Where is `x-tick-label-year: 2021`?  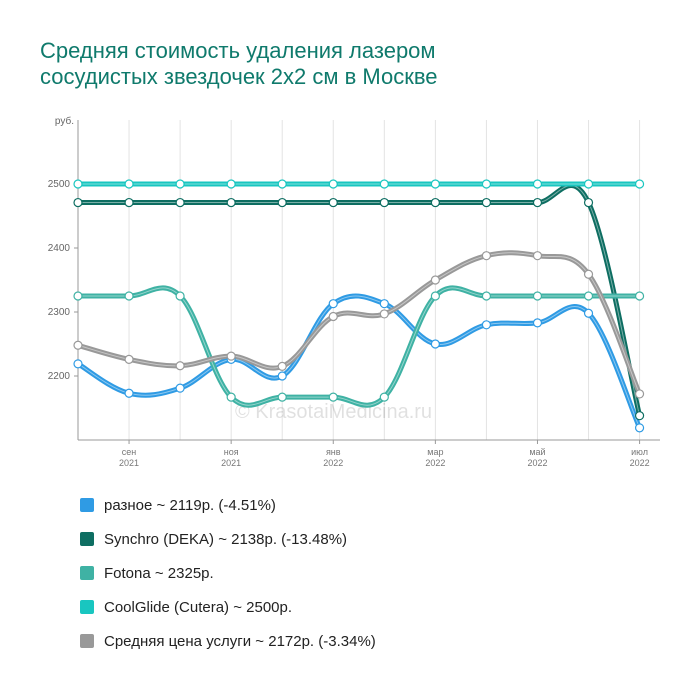 x-tick-label-year: 2021 is located at coordinates (231, 463).